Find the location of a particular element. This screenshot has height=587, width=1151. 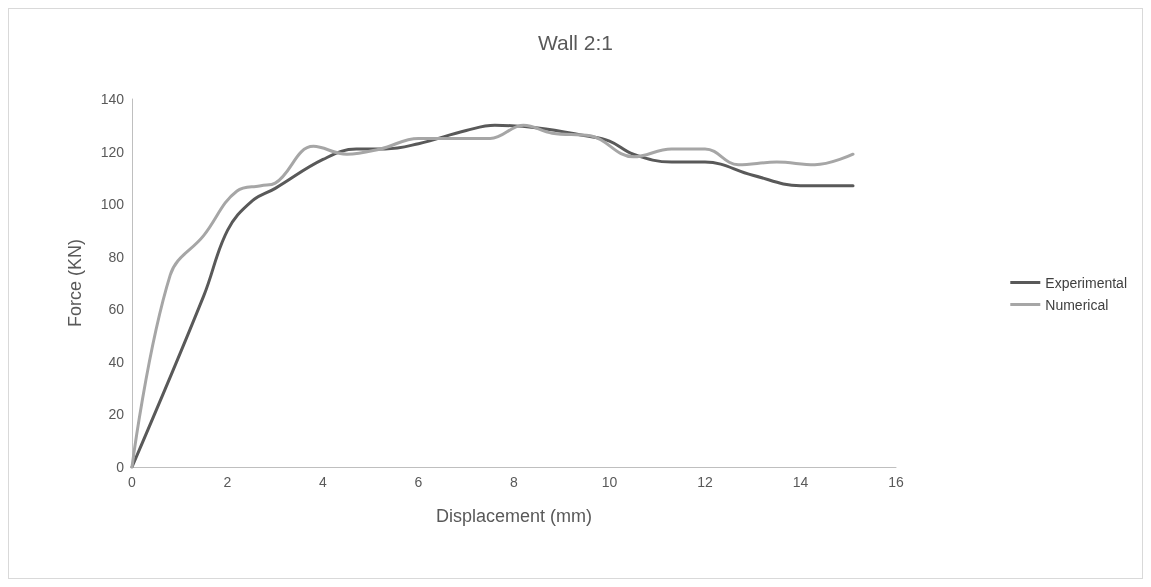

y-tick-label: 140 is located at coordinates (112, 99).